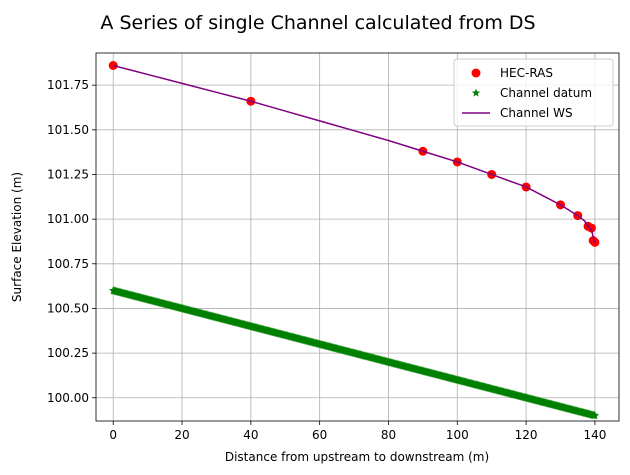 This screenshot has height=475, width=630. I want to click on x-tick-label: 100, so click(457, 435).